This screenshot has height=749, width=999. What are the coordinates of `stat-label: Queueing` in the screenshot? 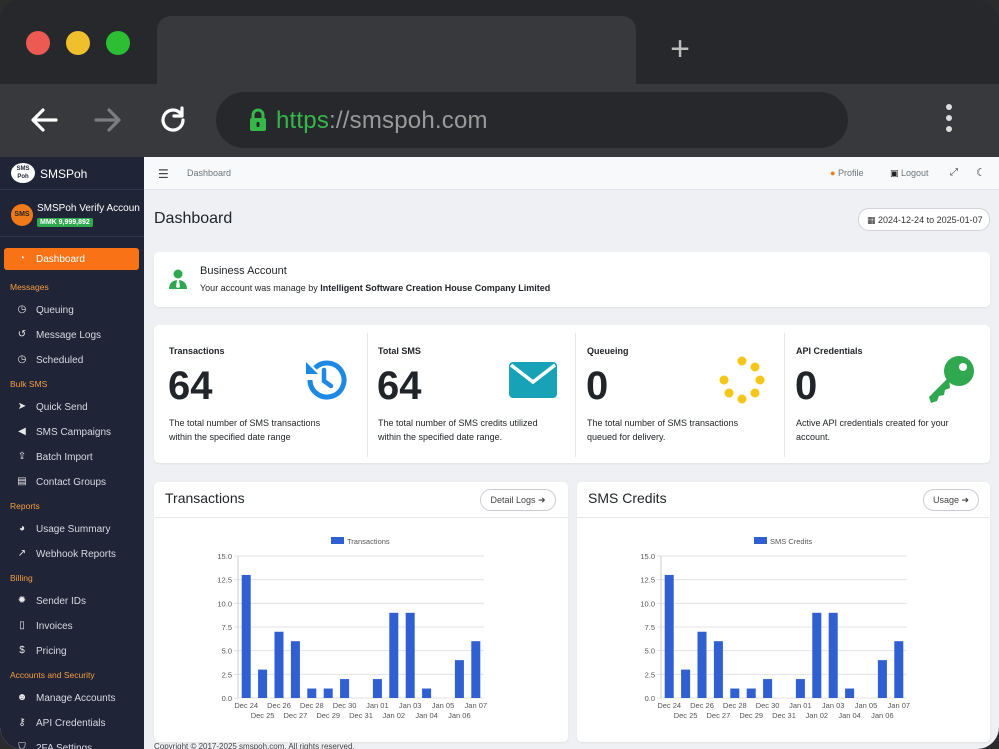 It's located at (608, 351).